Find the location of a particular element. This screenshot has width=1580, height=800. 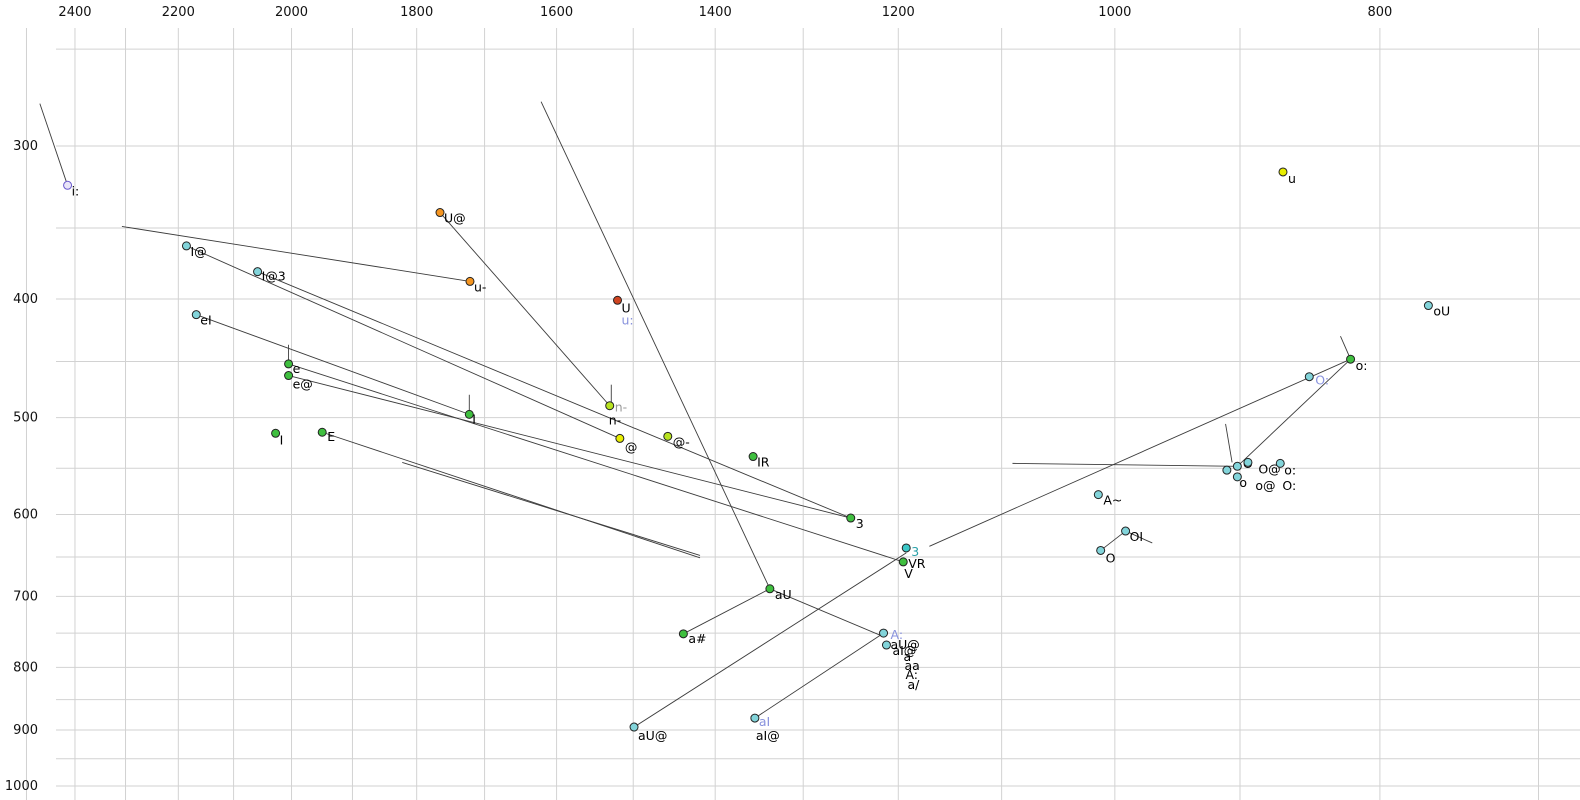

point-label: V is located at coordinates (908, 573).